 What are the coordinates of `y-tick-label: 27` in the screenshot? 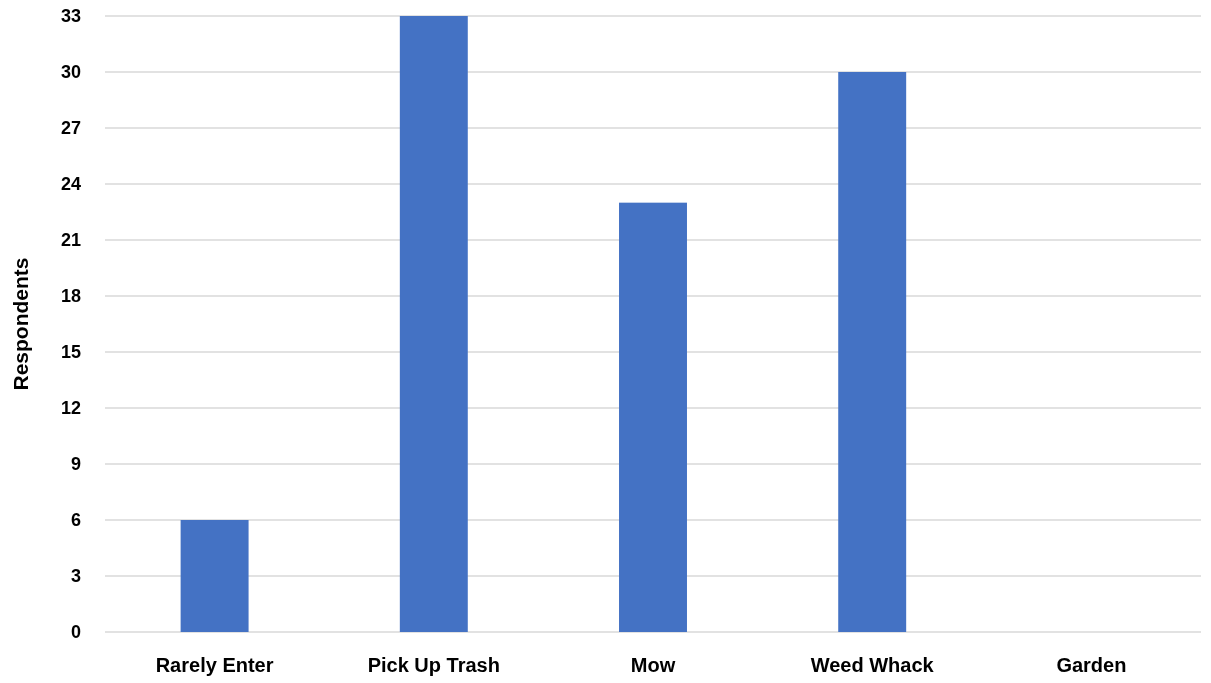 It's located at (70, 128).